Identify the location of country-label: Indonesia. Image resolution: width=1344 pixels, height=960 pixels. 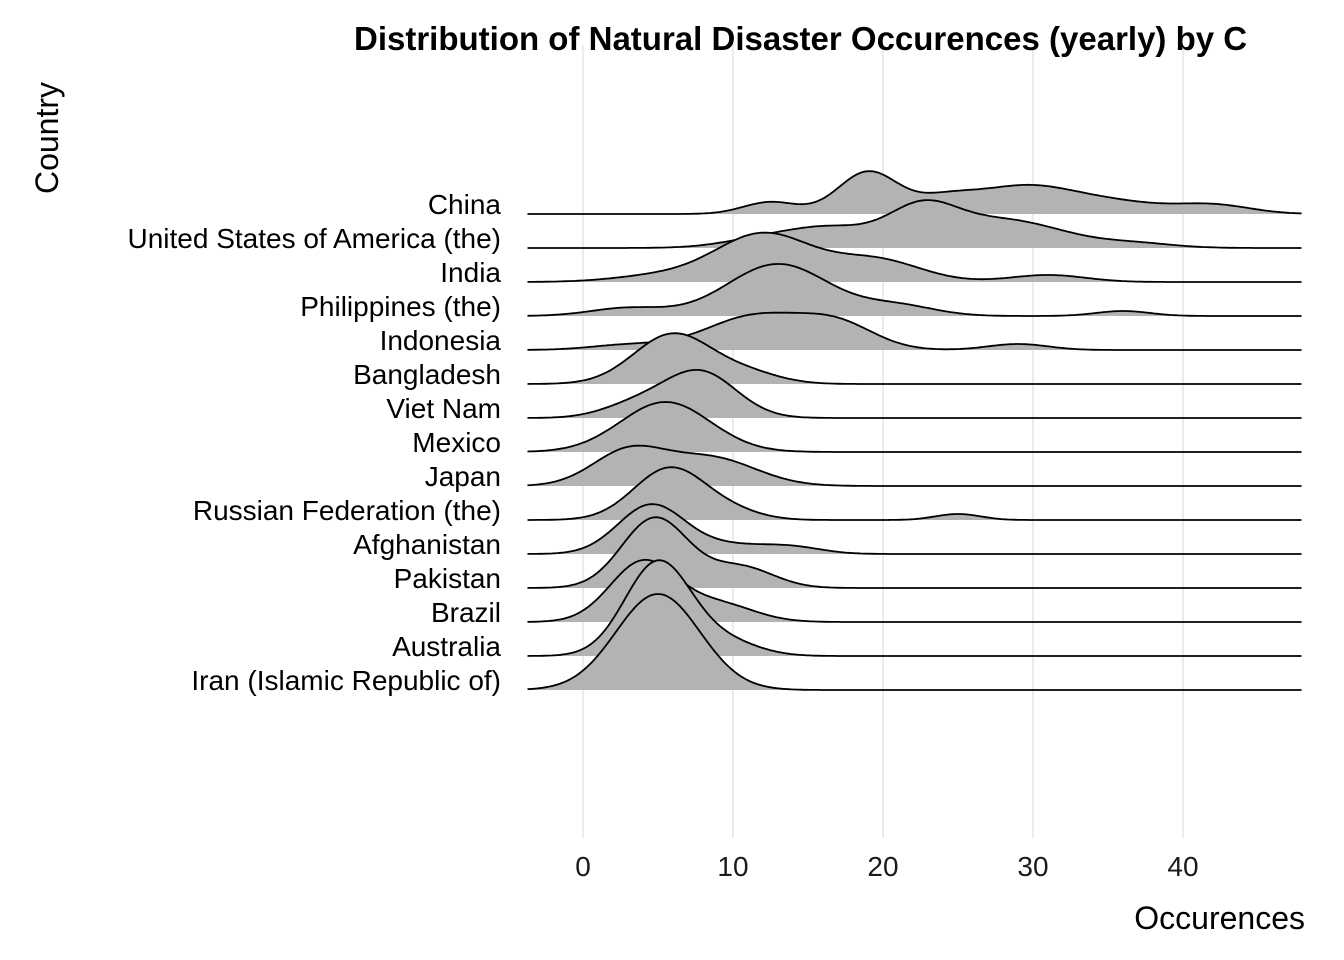
(441, 340).